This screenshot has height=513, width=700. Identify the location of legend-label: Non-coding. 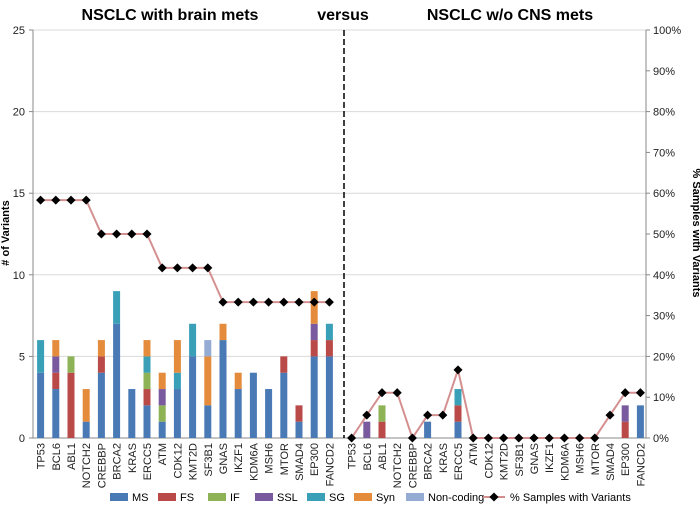
(456, 498).